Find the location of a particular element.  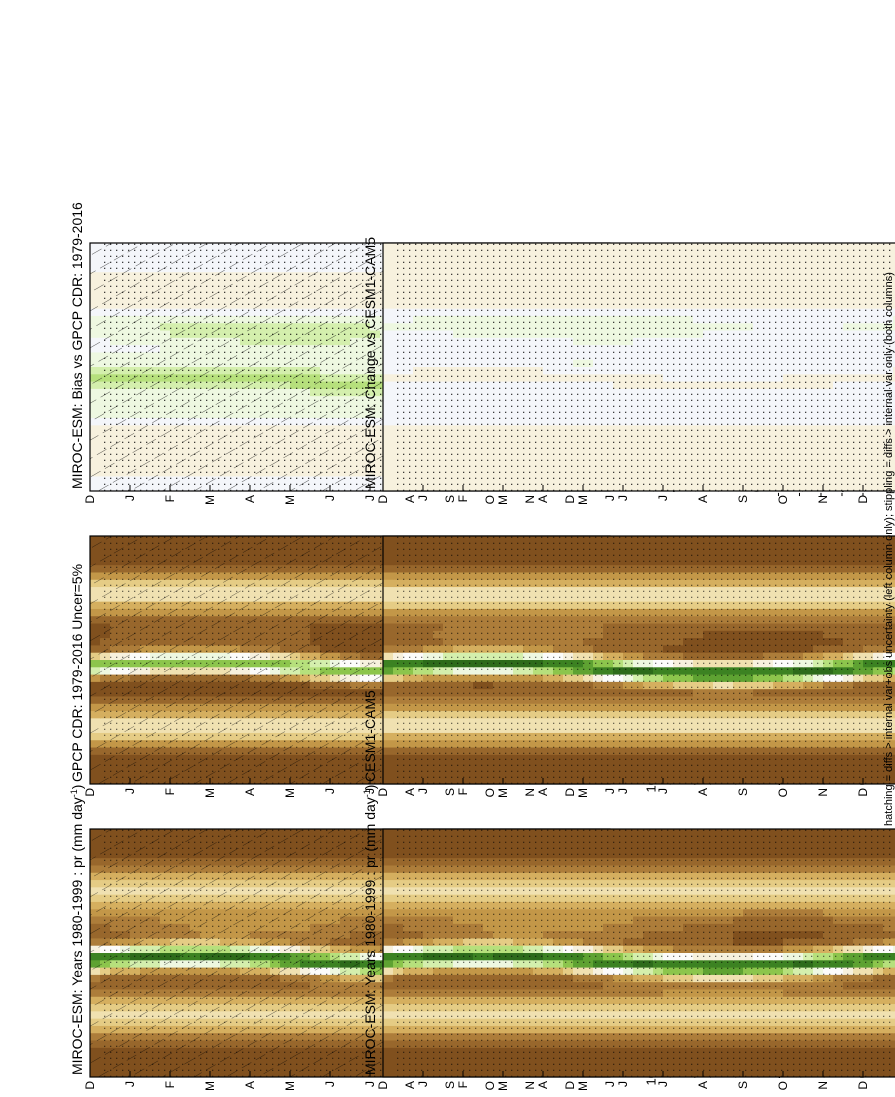

axes: 8060°N20020°S6080DJFMAMJJASONDJ is located at coordinates (635, 959).